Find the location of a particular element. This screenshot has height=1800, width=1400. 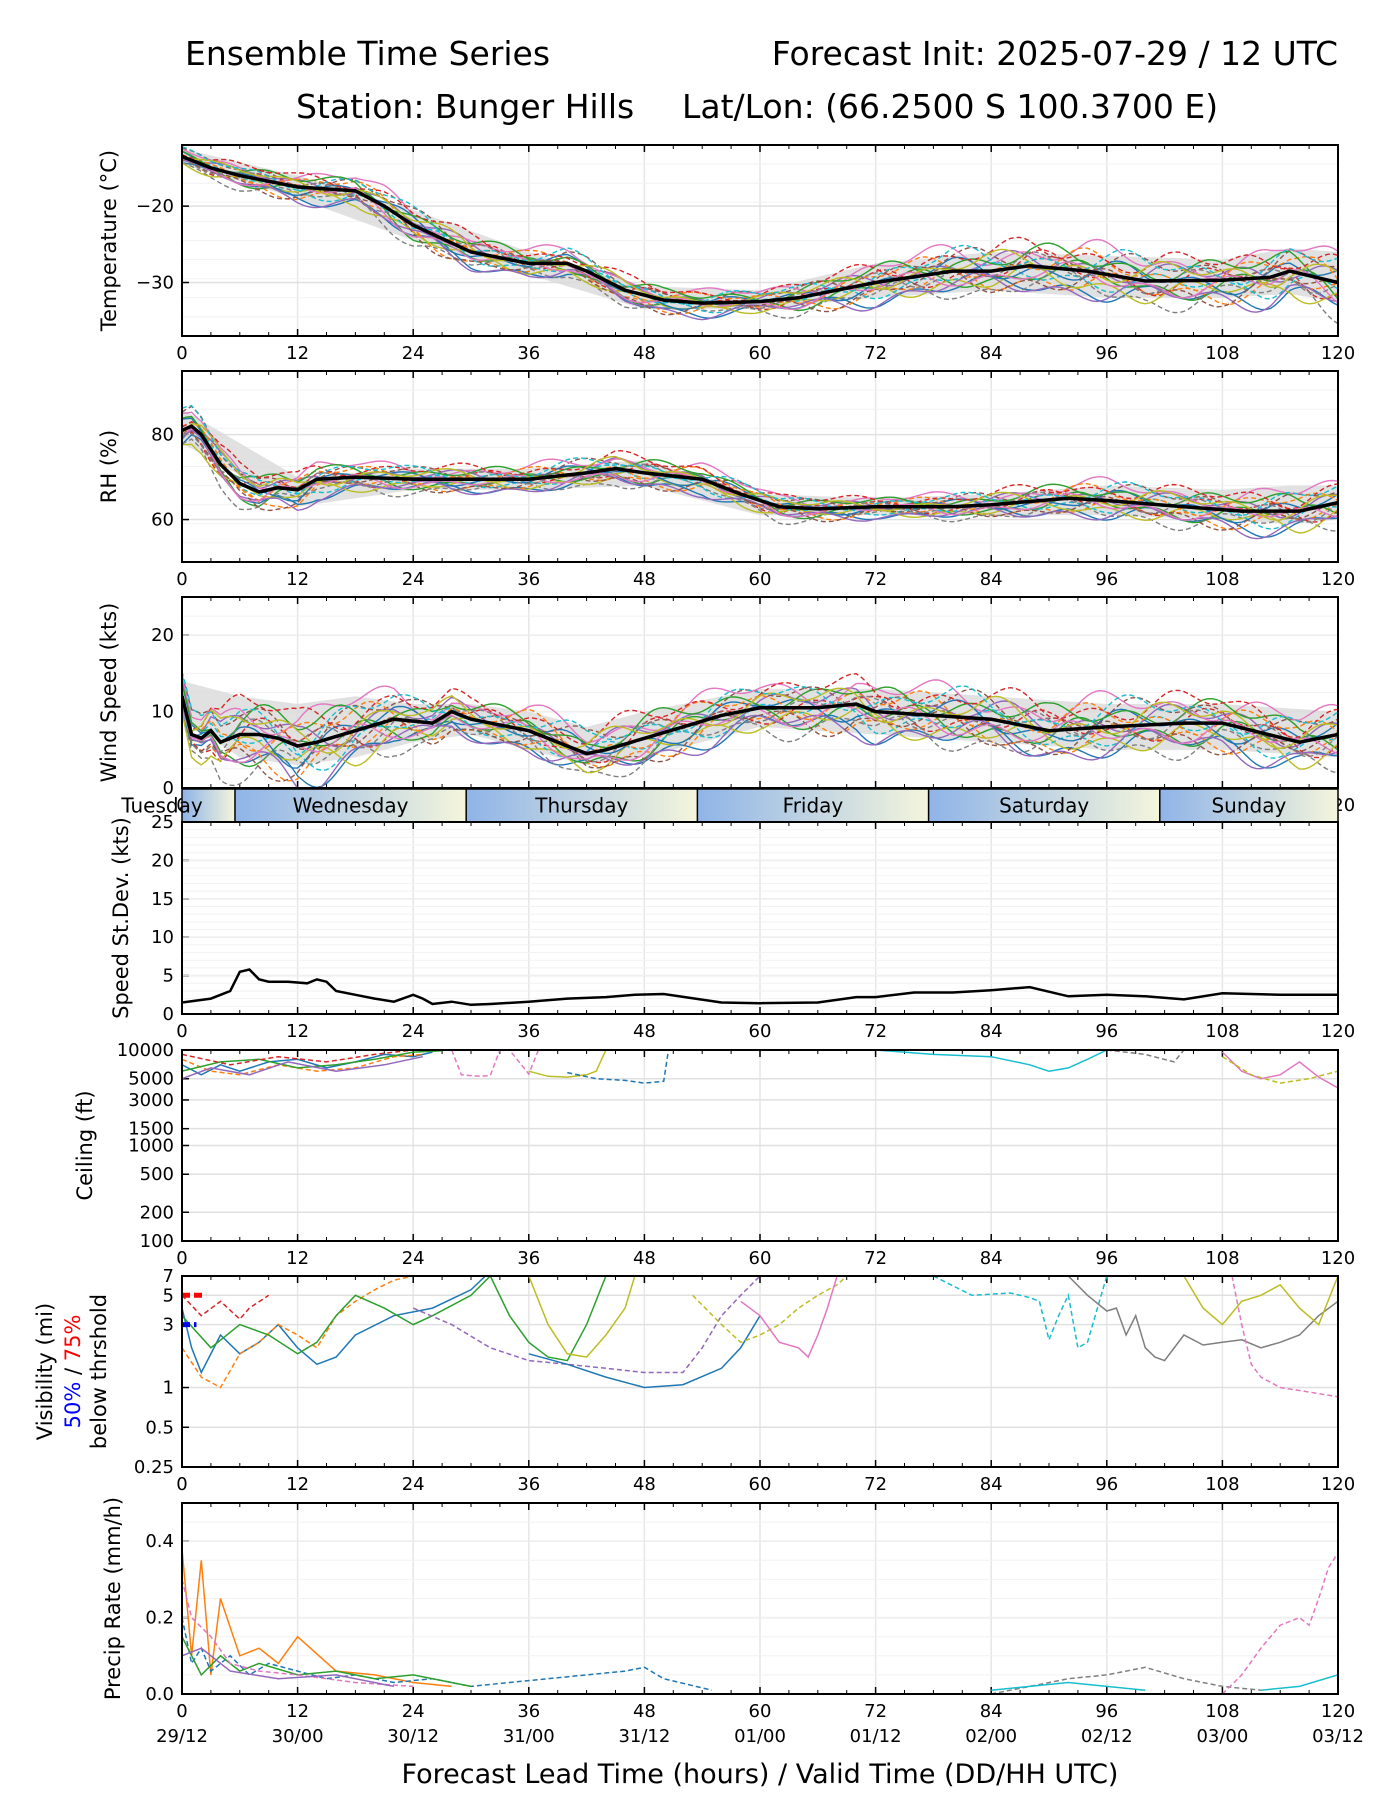

y-axis-label: Temperature (°C) is located at coordinates (109, 241).